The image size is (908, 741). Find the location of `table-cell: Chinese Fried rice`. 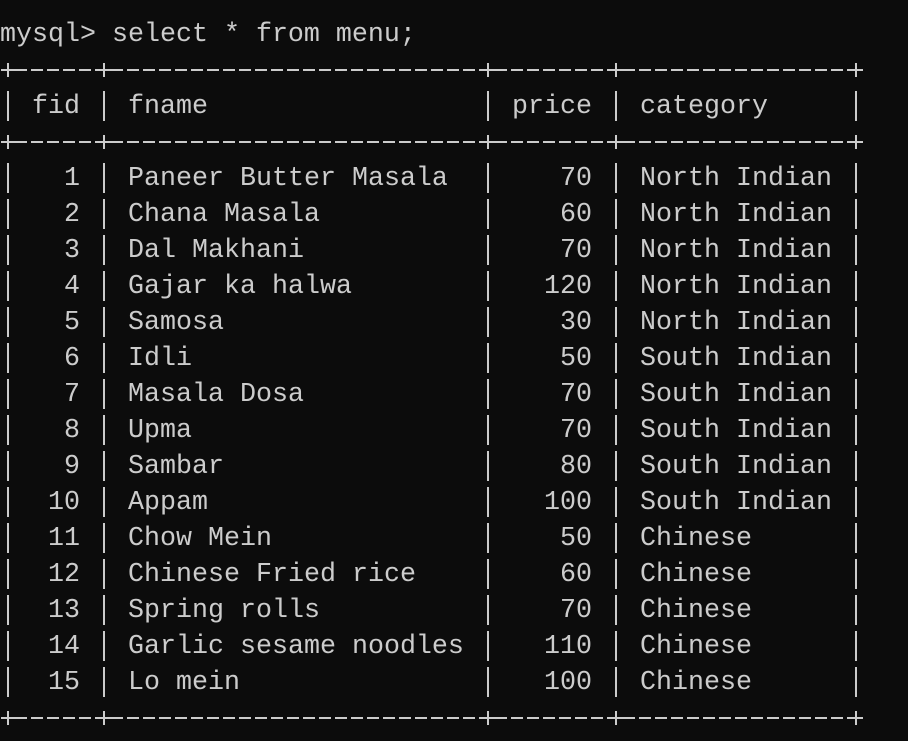

table-cell: Chinese Fried rice is located at coordinates (272, 575).